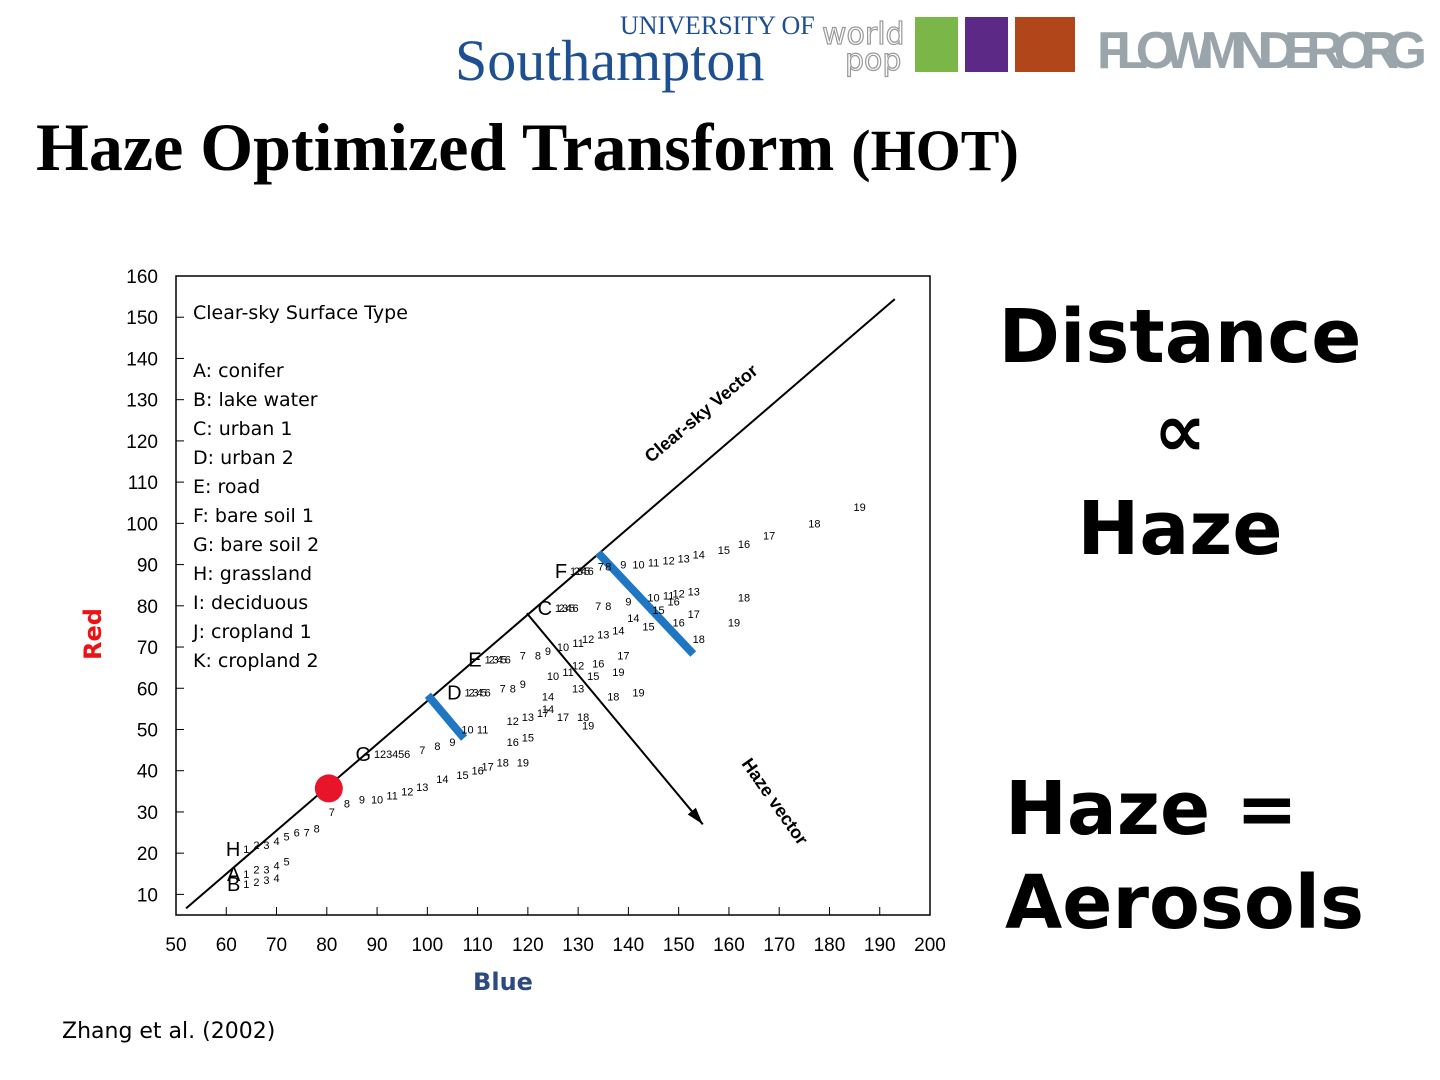 The image size is (1440, 1080). Describe the element at coordinates (255, 400) in the screenshot. I see `legend-item: B: lake water` at that location.